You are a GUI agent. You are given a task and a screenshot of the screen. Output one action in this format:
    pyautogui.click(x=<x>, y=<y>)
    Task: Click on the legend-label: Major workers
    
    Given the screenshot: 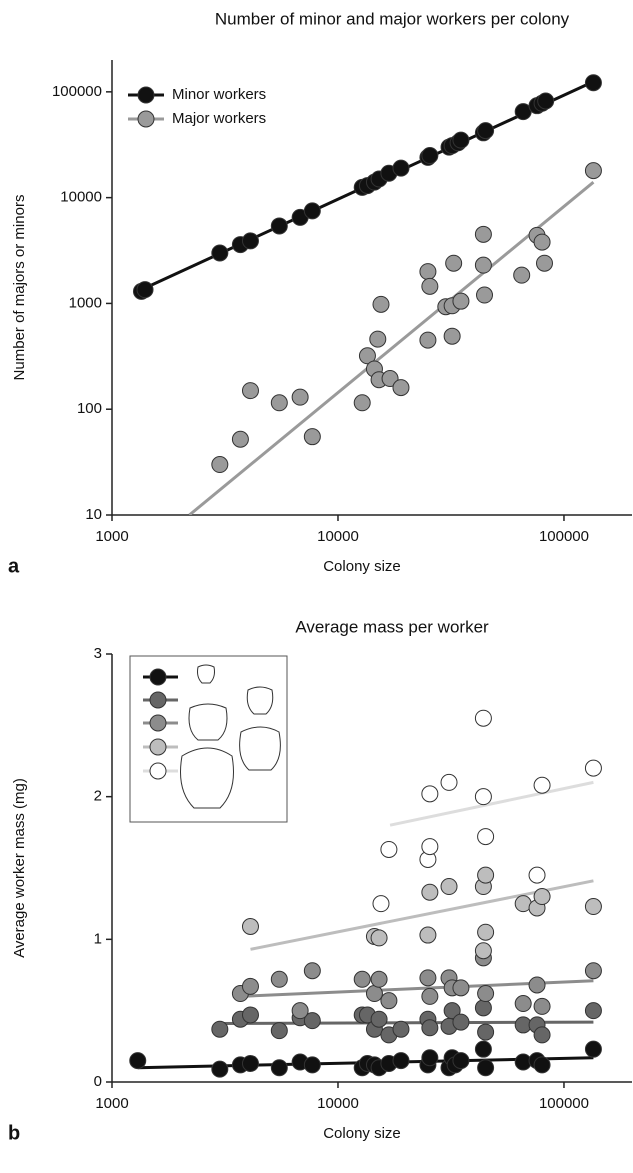 What is the action you would take?
    pyautogui.click(x=219, y=118)
    